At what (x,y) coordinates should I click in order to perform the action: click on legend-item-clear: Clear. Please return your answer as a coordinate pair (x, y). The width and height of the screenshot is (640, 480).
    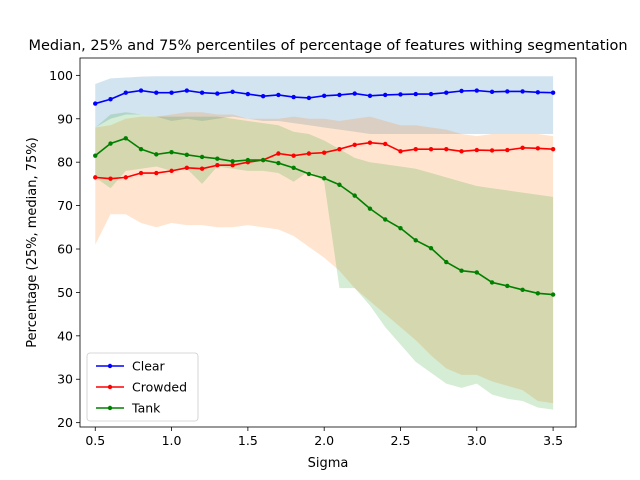
    Looking at the image, I should click on (131, 366).